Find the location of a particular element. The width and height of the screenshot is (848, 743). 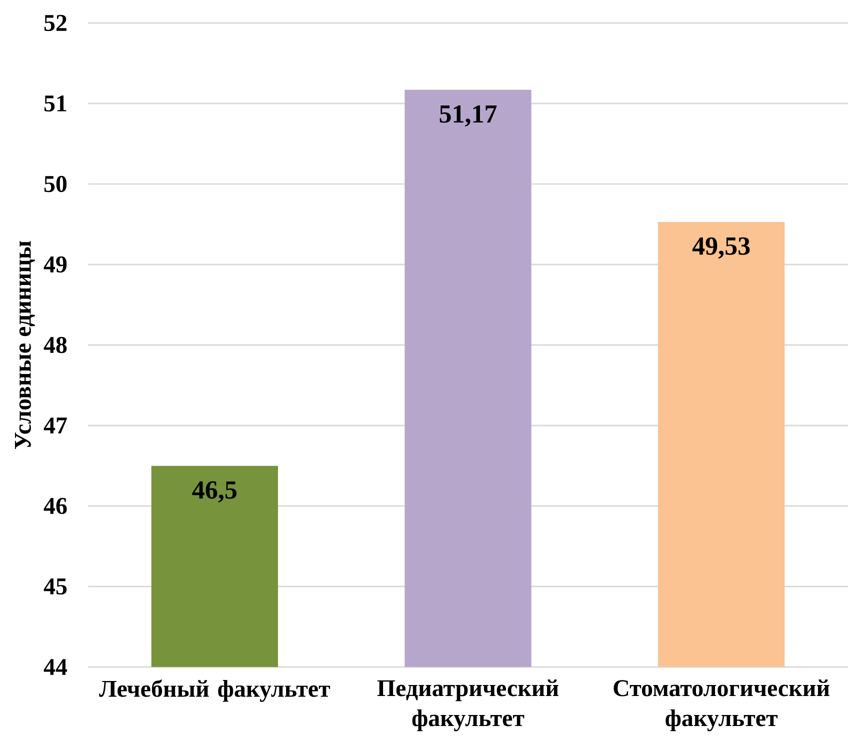

x-tick-label: Педиатрический факультет is located at coordinates (467, 706).